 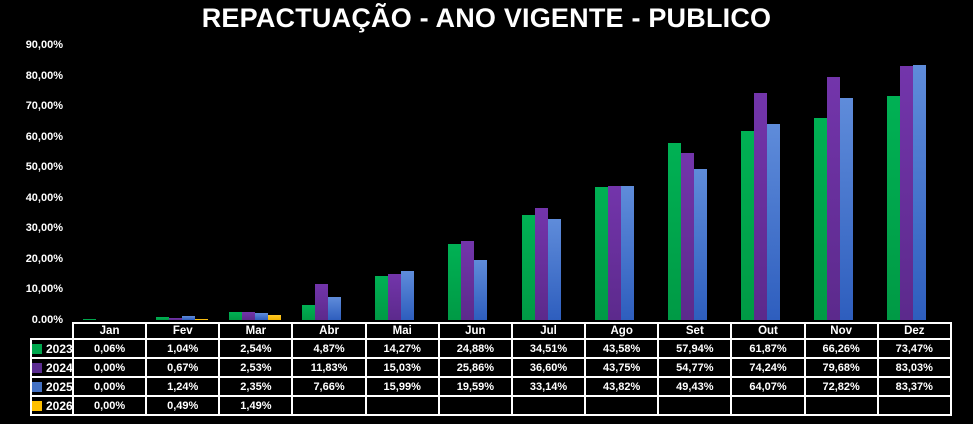 I want to click on value-cell-2026-nov, so click(x=841, y=405).